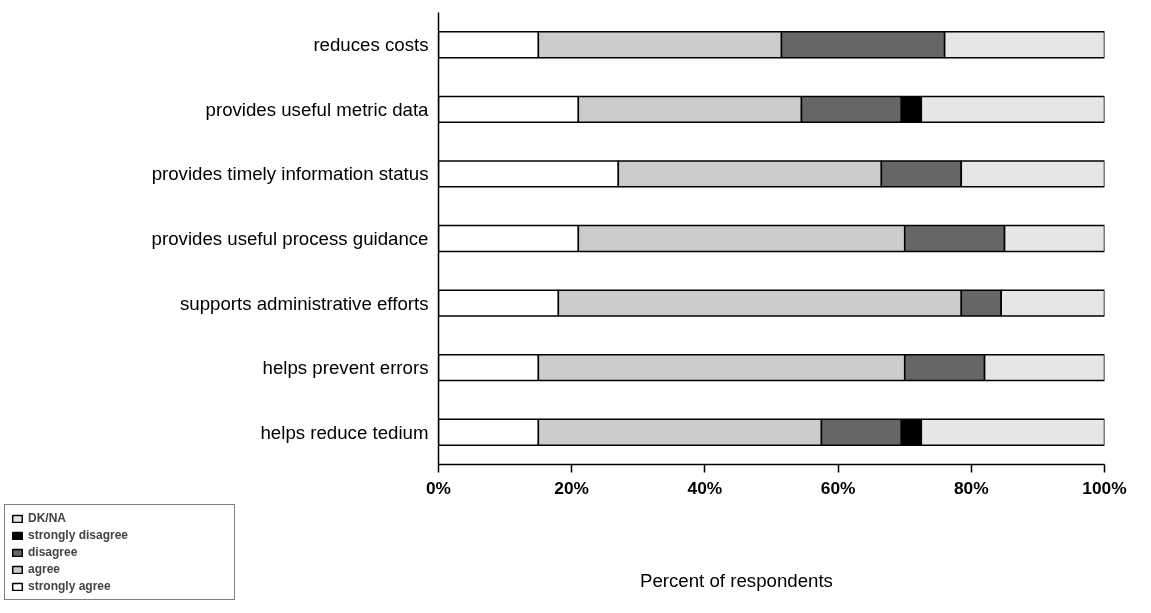  What do you see at coordinates (345, 368) in the screenshot?
I see `y-tick-label: helps prevent errors` at bounding box center [345, 368].